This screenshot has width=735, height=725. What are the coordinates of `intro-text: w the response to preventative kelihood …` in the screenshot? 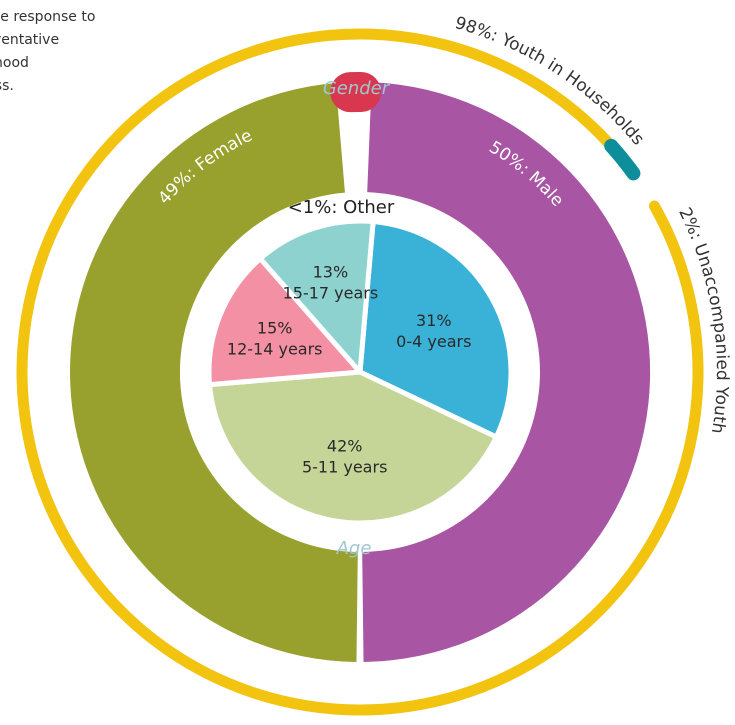 It's located at (95, 52).